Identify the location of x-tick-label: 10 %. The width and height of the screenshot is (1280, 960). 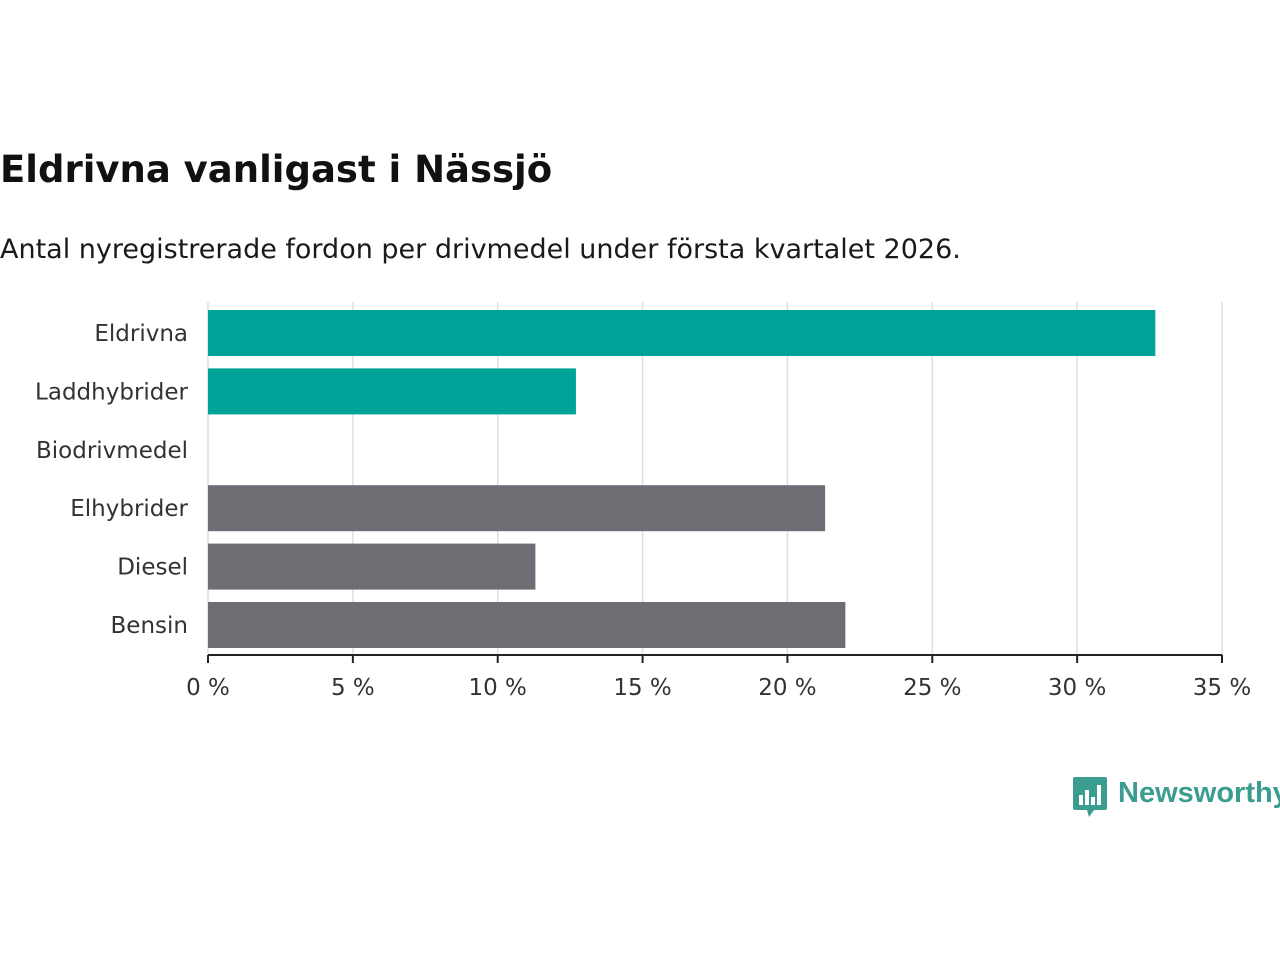
(497, 688).